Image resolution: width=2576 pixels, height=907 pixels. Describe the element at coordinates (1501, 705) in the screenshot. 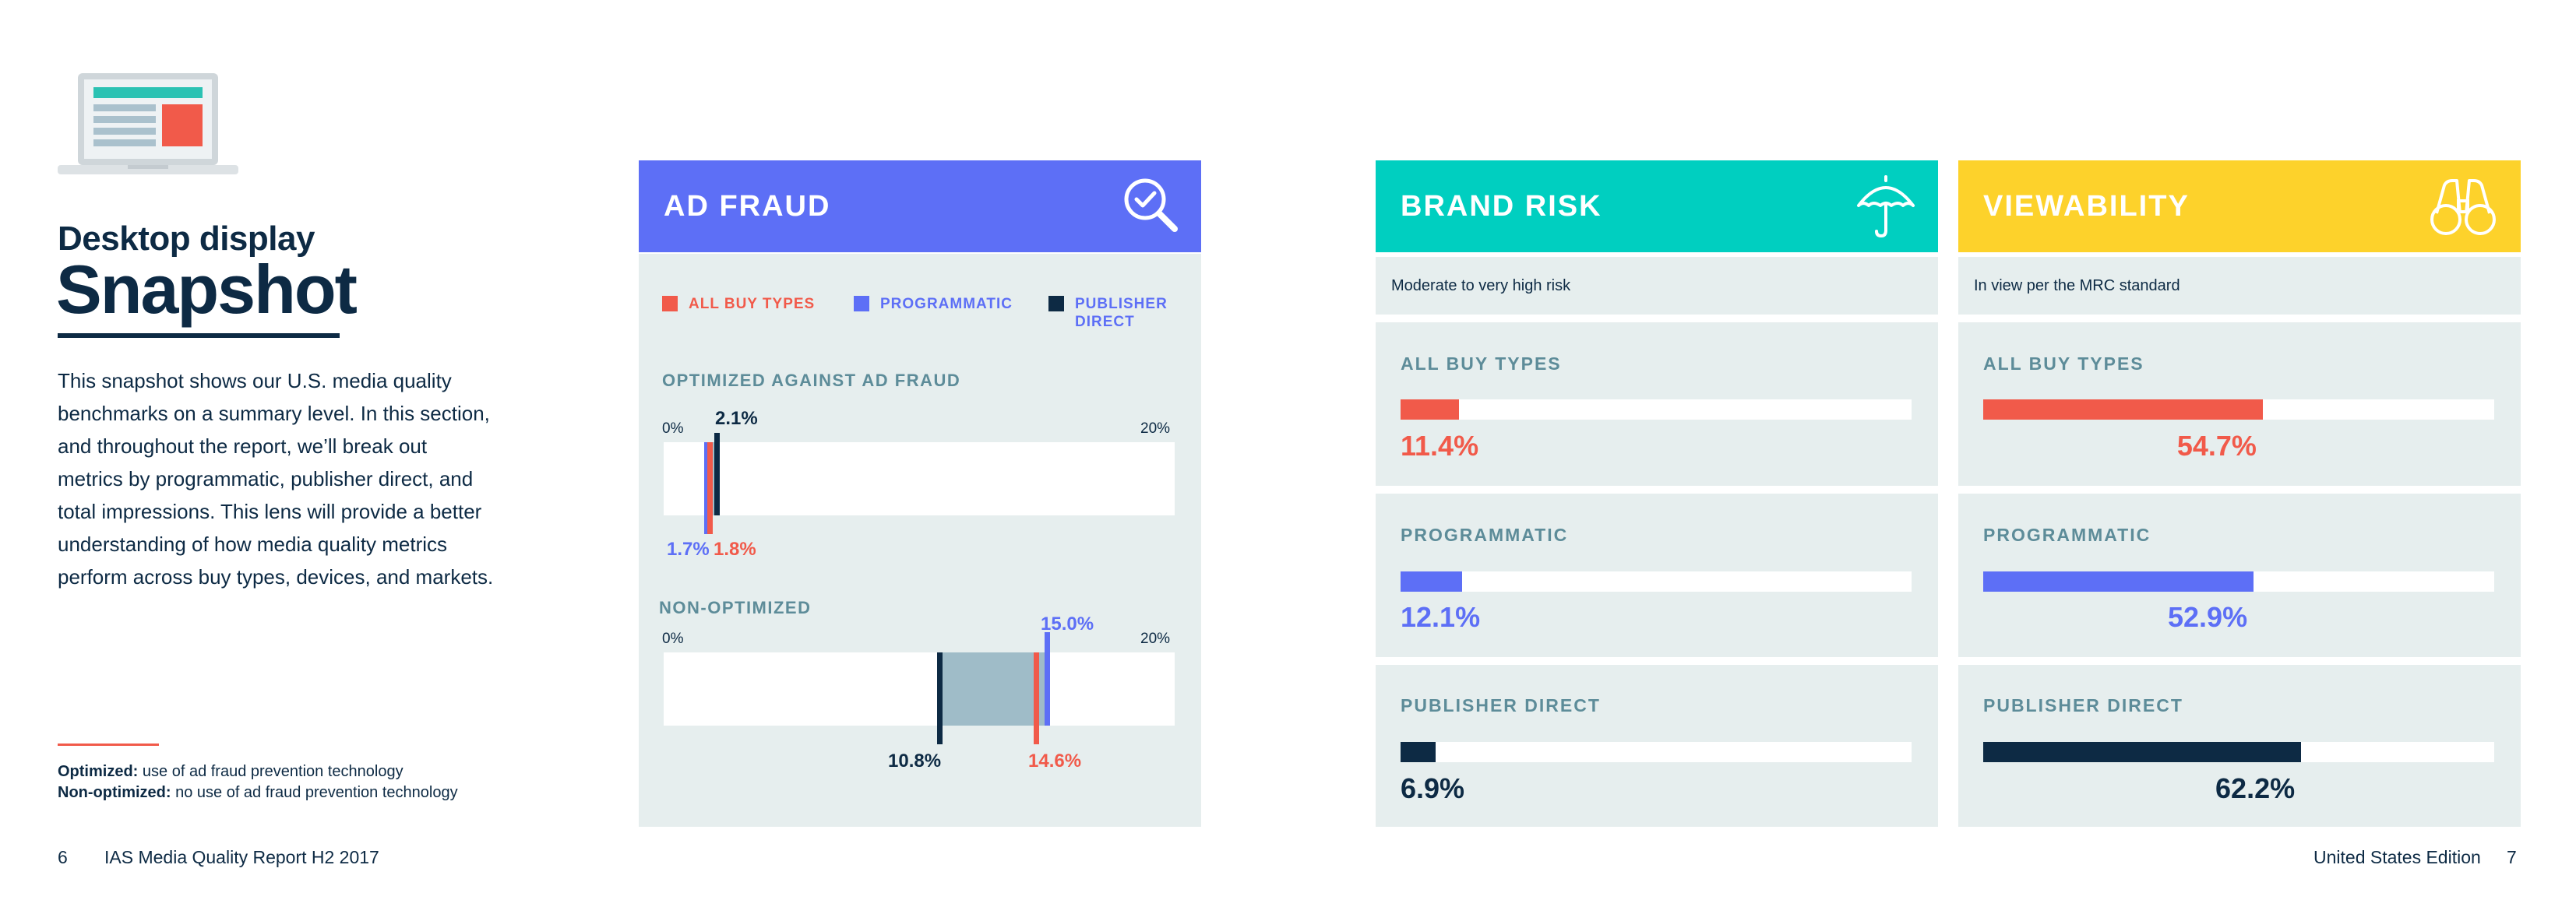

I see `brand-risk-publisher-label: PUBLISHER DIRECT` at that location.